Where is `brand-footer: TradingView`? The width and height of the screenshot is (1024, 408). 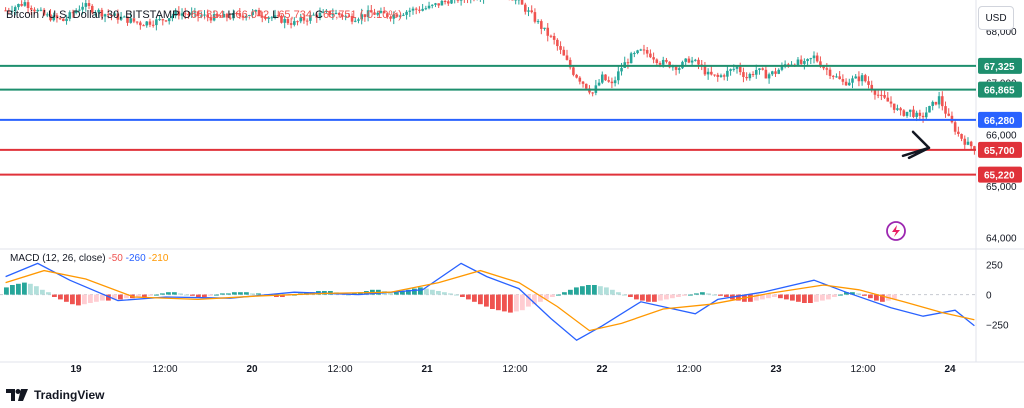 brand-footer: TradingView is located at coordinates (55, 395).